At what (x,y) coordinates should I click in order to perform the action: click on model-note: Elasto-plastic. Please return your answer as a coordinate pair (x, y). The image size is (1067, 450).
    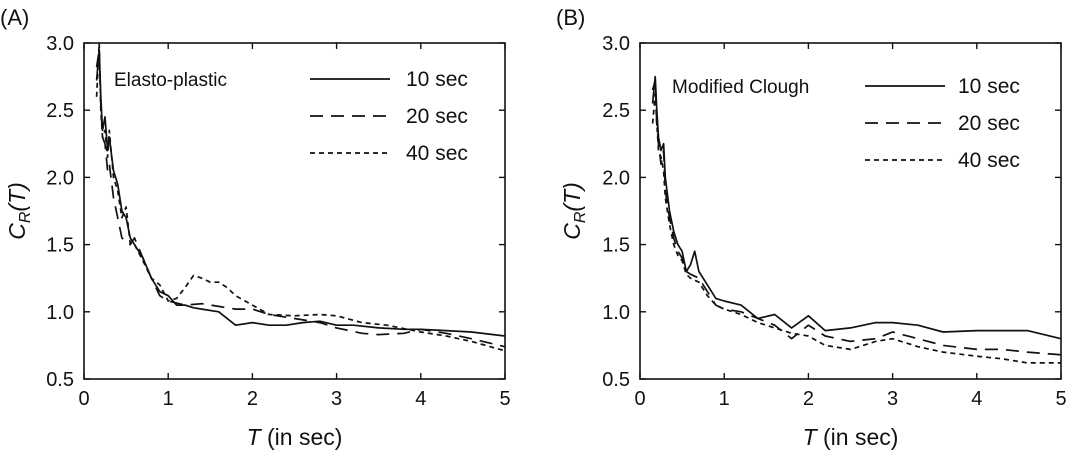
    Looking at the image, I should click on (170, 80).